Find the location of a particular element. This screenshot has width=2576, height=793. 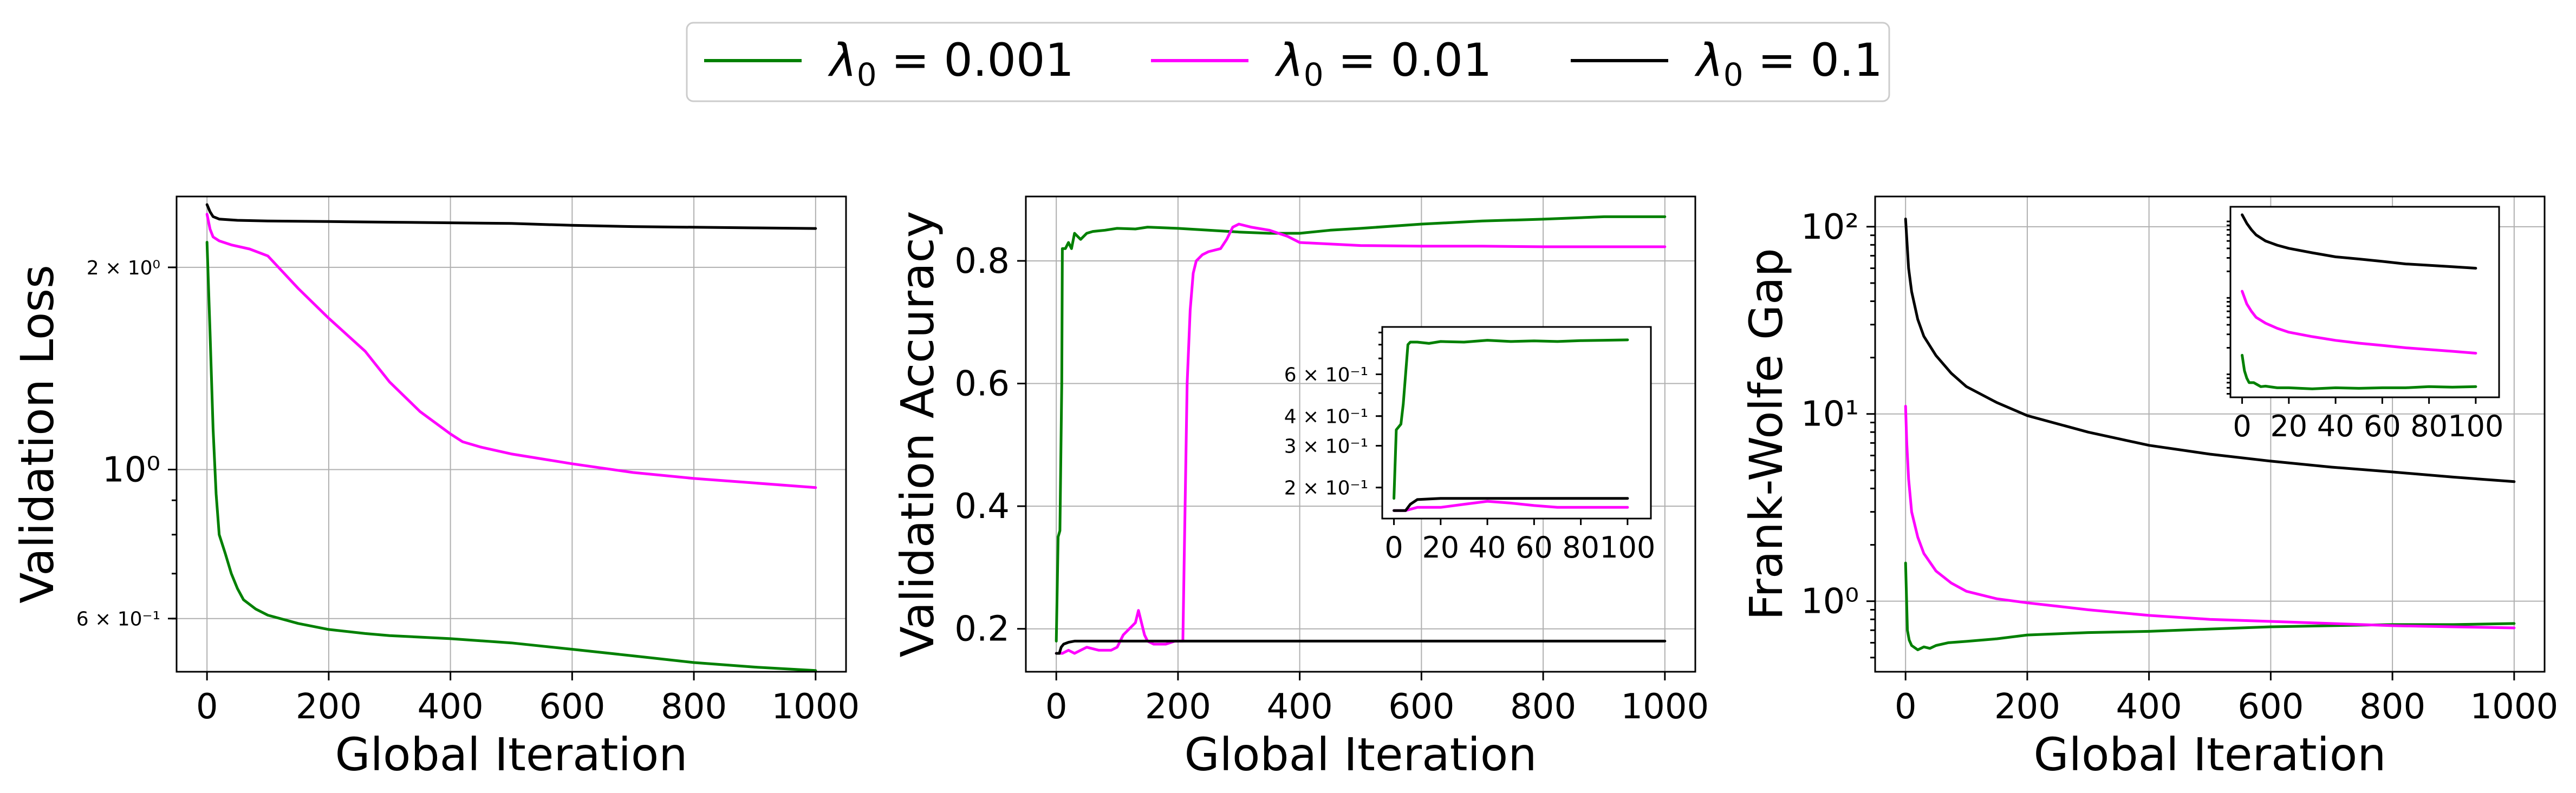

legend-entry-label: λ0 = 0.1 is located at coordinates (1788, 63).